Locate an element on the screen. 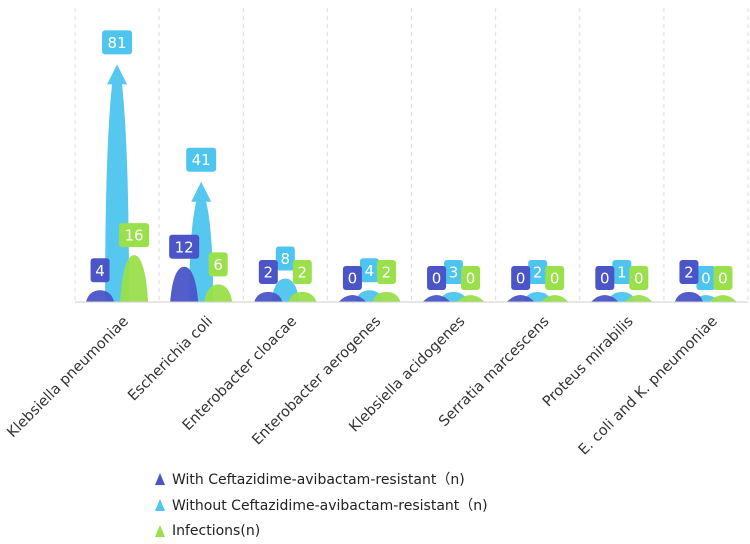  data-label-1-7: 0 is located at coordinates (706, 278).